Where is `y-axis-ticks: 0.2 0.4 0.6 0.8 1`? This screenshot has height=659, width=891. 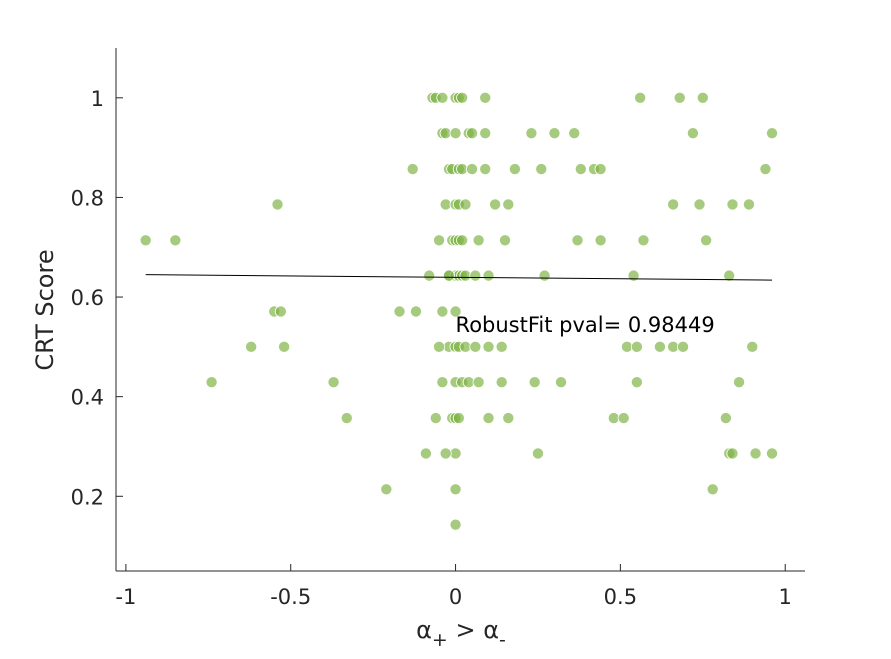
y-axis-ticks: 0.2 0.4 0.6 0.8 1 is located at coordinates (97, 298).